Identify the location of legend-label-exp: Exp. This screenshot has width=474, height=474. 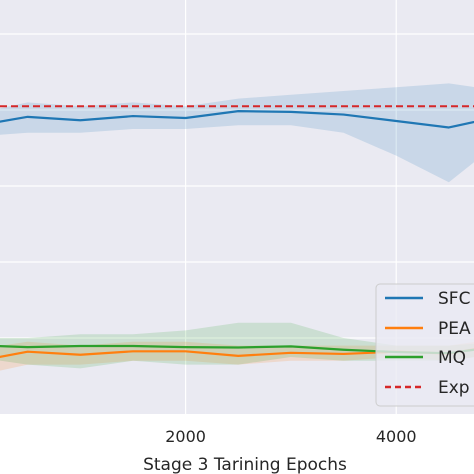
(454, 388).